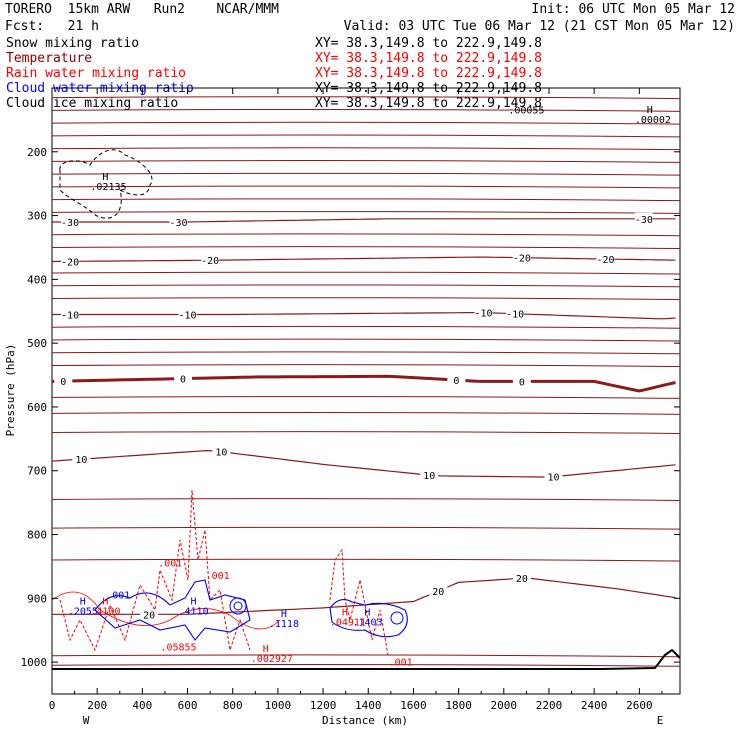 The width and height of the screenshot is (740, 740). Describe the element at coordinates (365, 720) in the screenshot. I see `x-axis-label: Distance (km)` at that location.